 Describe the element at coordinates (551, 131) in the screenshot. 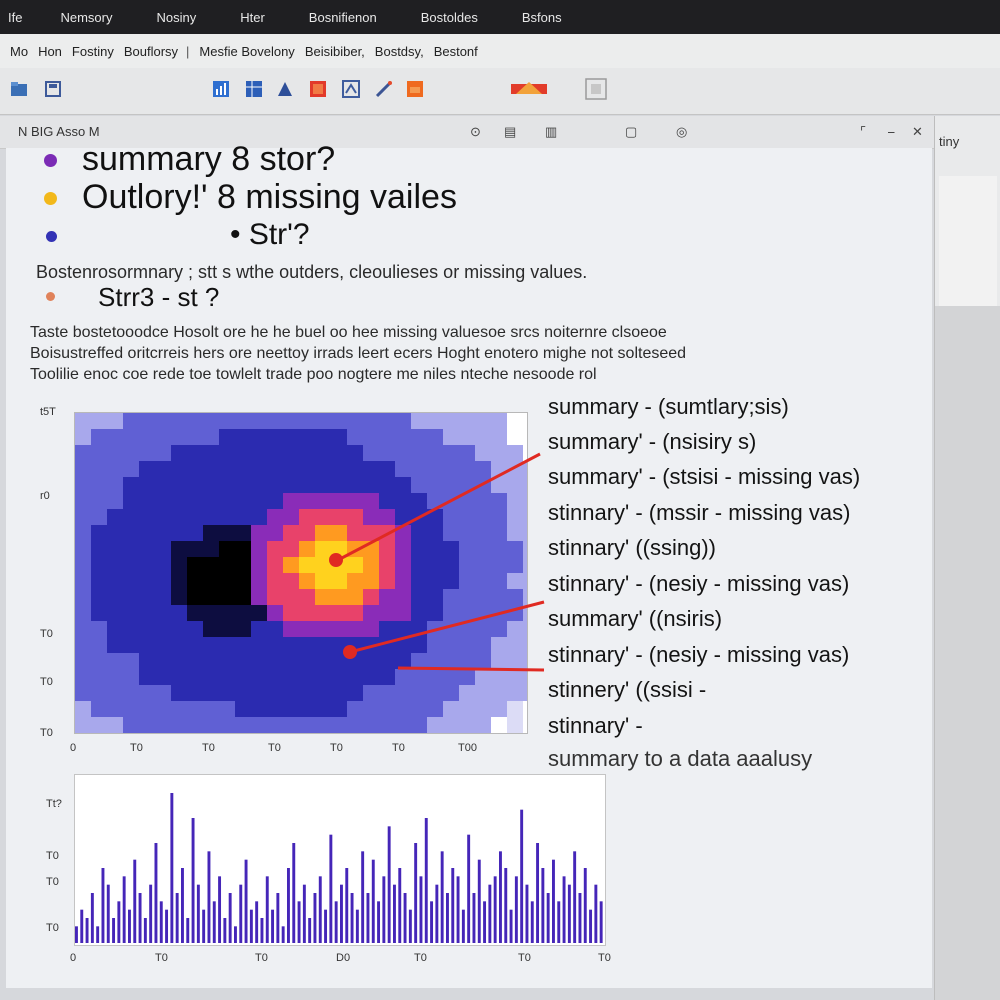

I see `layout-icon: ▥` at that location.